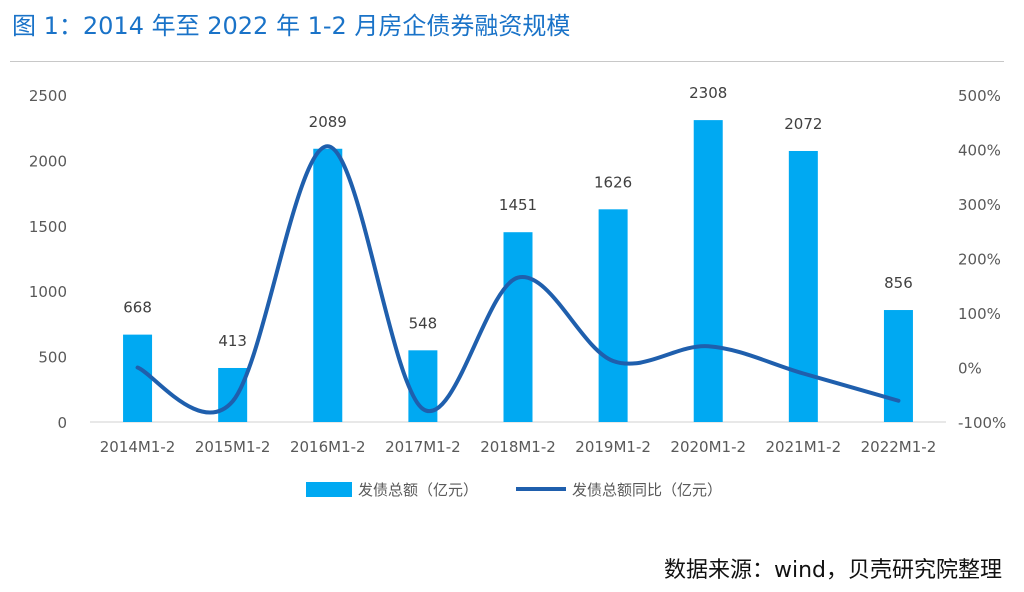  Describe the element at coordinates (138, 447) in the screenshot. I see `x-tick-label: 2014M1-2` at that location.